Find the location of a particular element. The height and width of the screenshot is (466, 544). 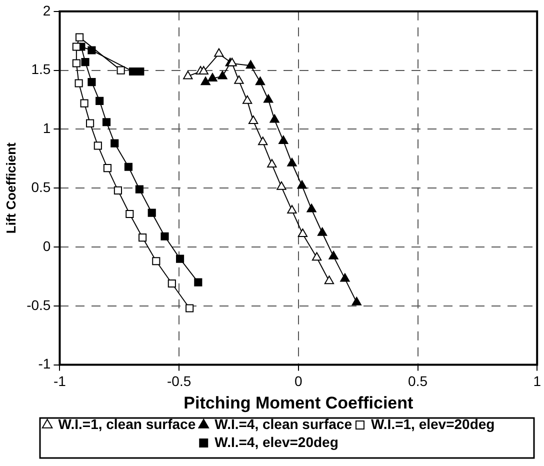

legend-label: W.I.=4, clean surface is located at coordinates (283, 424).